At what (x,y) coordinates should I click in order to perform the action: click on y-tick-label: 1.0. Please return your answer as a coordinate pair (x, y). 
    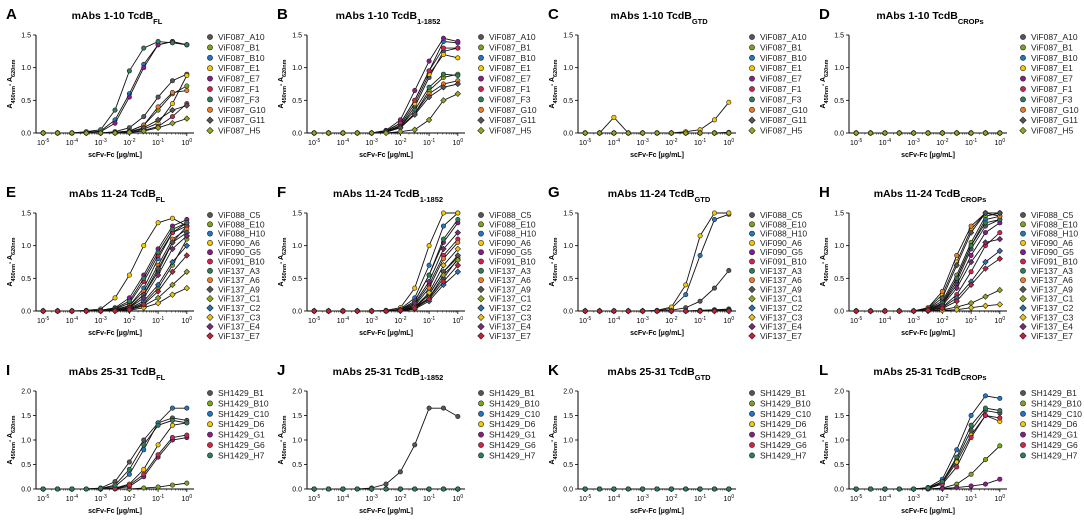
    Looking at the image, I should click on (568, 68).